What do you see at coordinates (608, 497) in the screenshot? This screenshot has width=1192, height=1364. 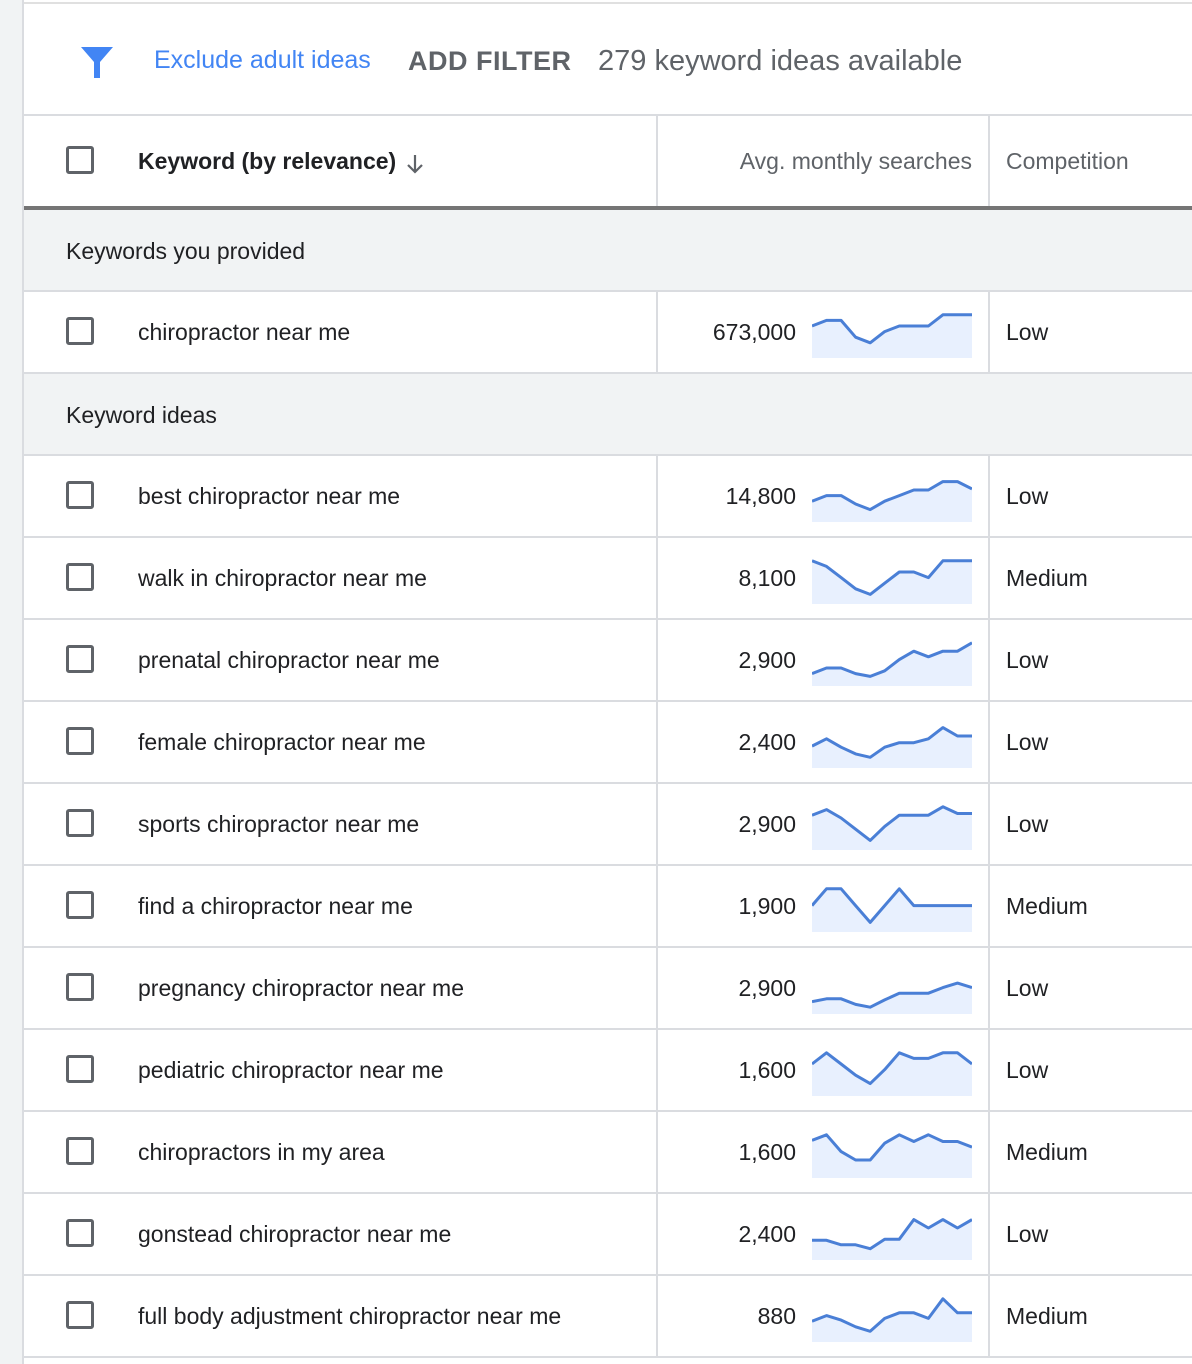 I see `table-row: best chiropractor near me 14,800 Low` at bounding box center [608, 497].